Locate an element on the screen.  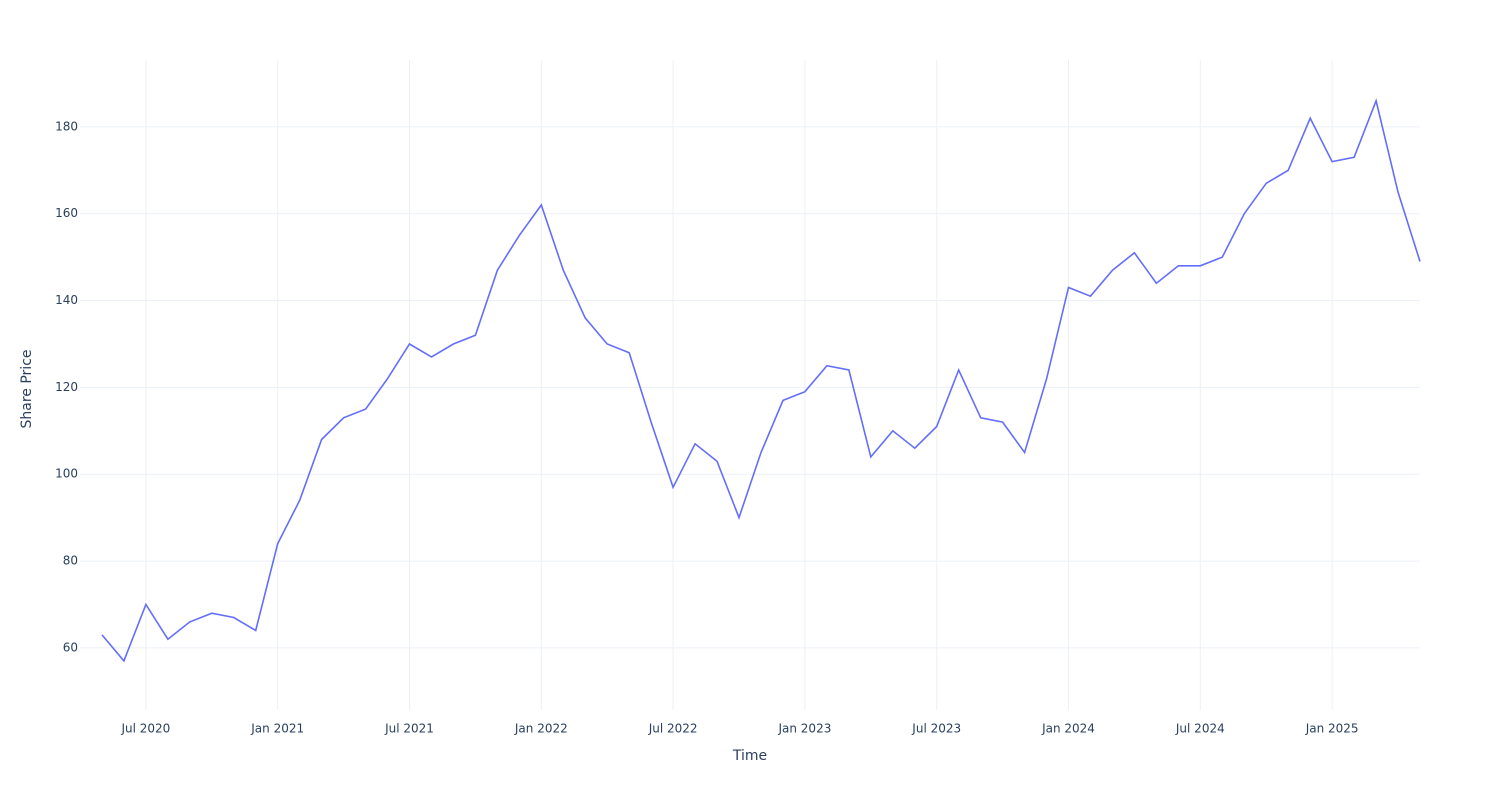
y-tick-label: 140 is located at coordinates (66, 300).